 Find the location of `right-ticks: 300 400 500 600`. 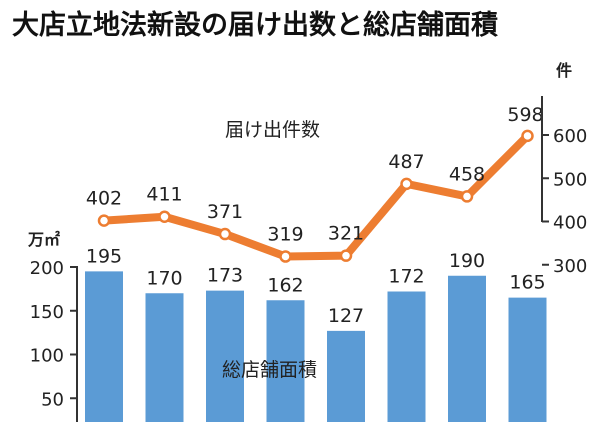

right-ticks: 300 400 500 600 is located at coordinates (564, 201).